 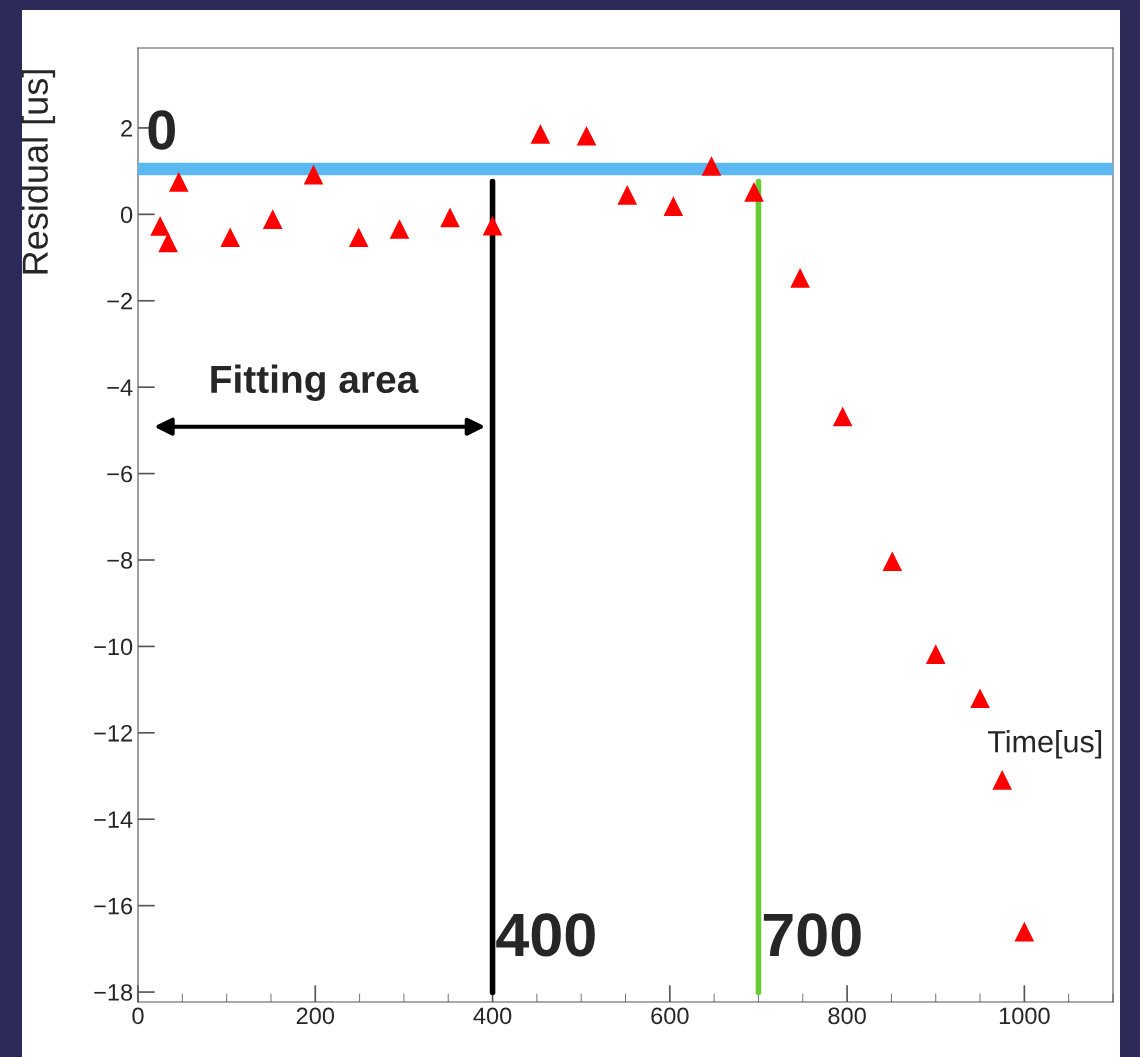 What do you see at coordinates (120, 387) in the screenshot?
I see `y-tick-label: −4` at bounding box center [120, 387].